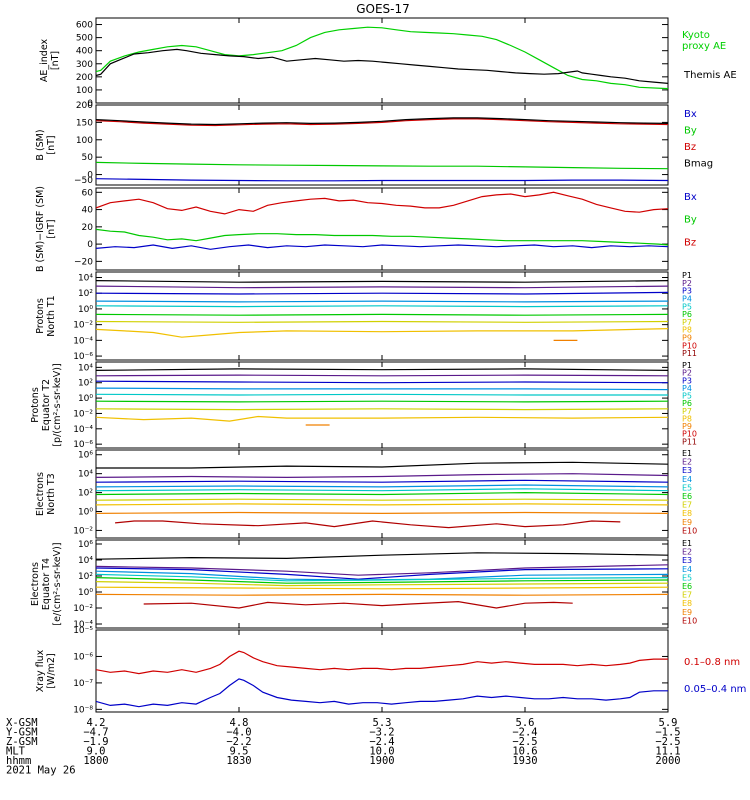 The width and height of the screenshot is (750, 800). What do you see at coordinates (687, 612) in the screenshot?
I see `legend-label: E9` at bounding box center [687, 612].